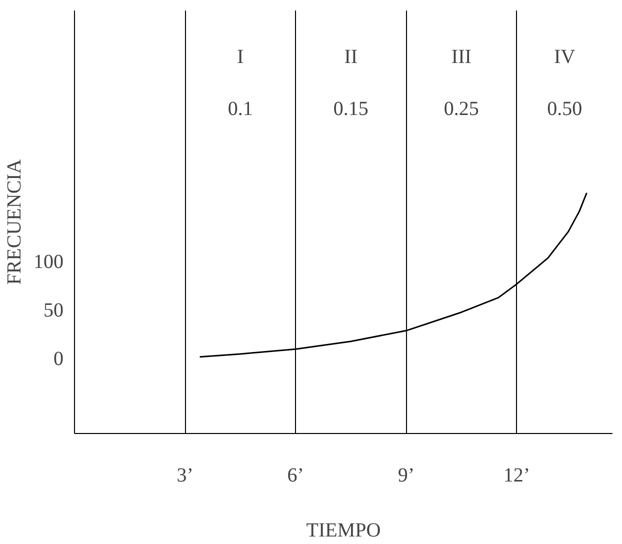 Image resolution: width=622 pixels, height=544 pixels. What do you see at coordinates (295, 475) in the screenshot?
I see `x-tick-label: 6’` at bounding box center [295, 475].